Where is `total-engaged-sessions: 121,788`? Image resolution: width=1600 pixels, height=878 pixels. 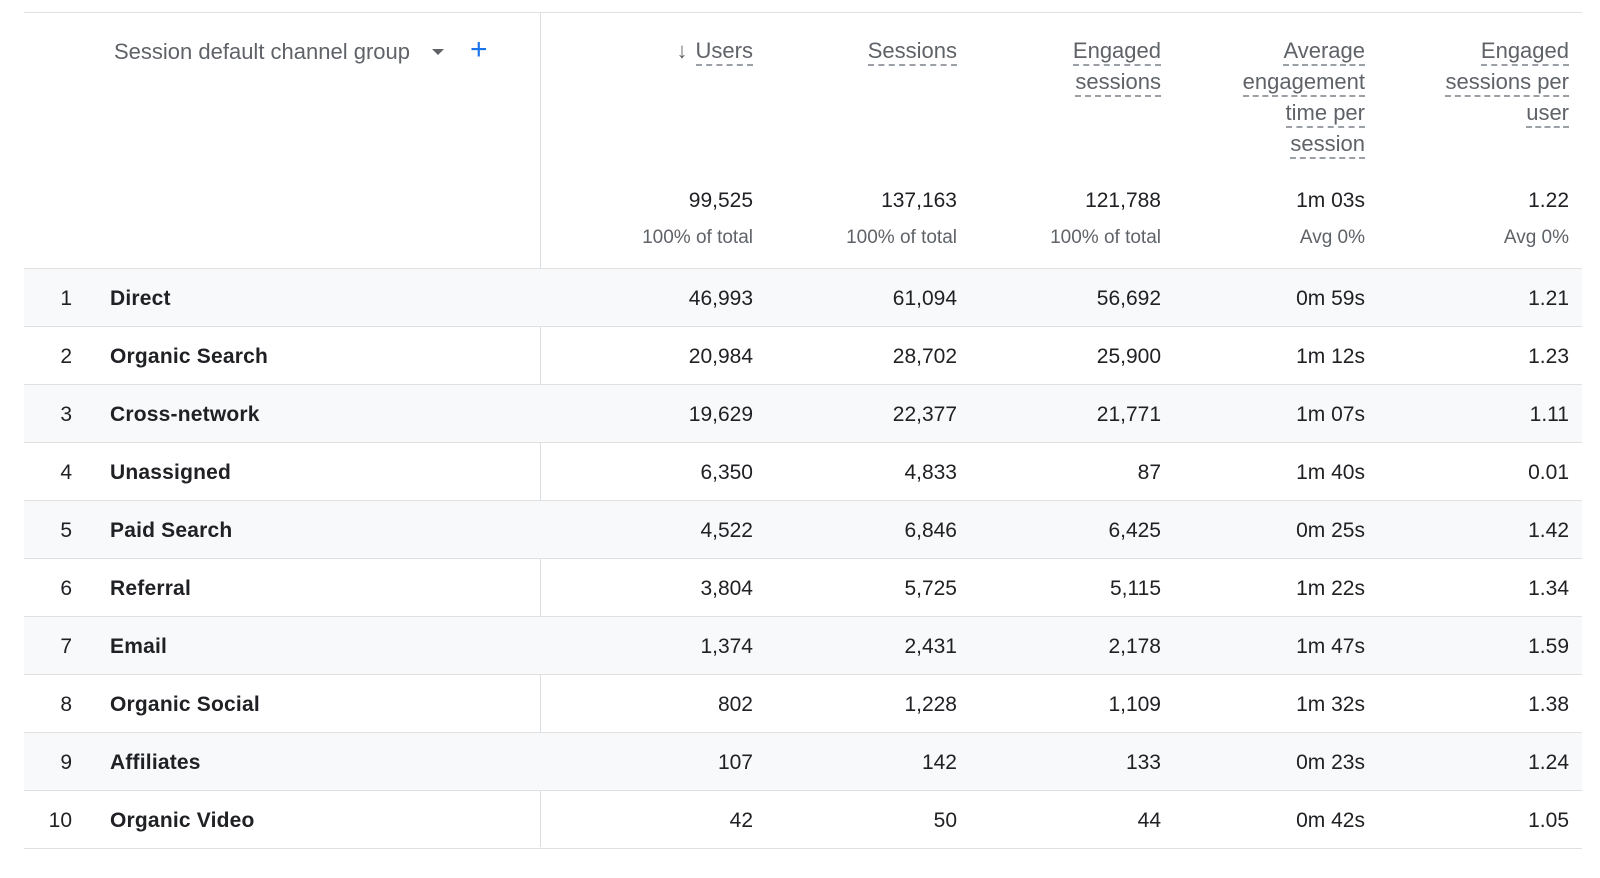
total-engaged-sessions: 121,788 is located at coordinates (1123, 200).